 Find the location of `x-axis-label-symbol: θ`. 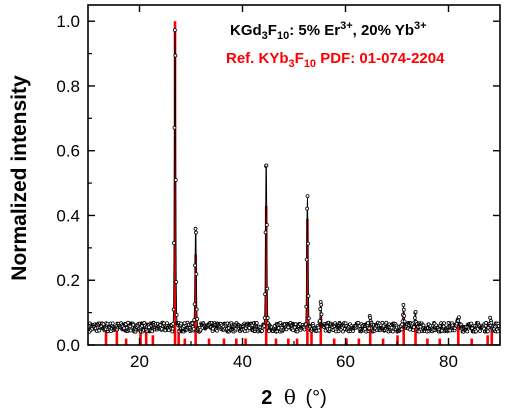

x-axis-label-symbol: θ is located at coordinates (290, 397).